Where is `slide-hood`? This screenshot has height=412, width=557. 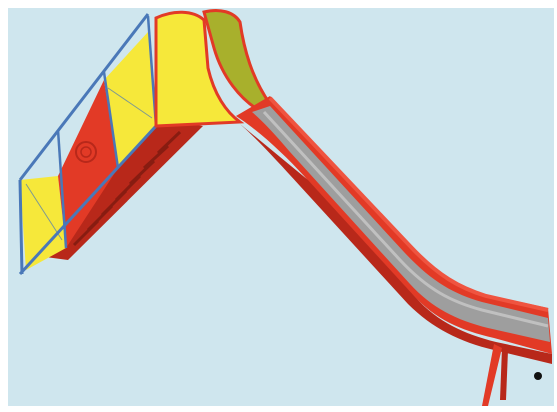 slide-hood is located at coordinates (213, 68).